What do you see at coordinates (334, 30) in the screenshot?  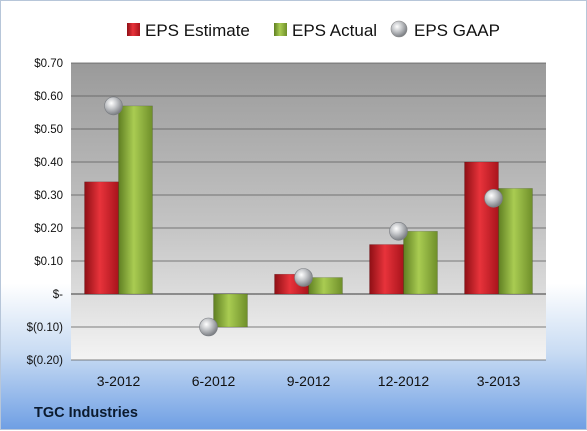 I see `legend-label-actual: EPS Actual` at bounding box center [334, 30].